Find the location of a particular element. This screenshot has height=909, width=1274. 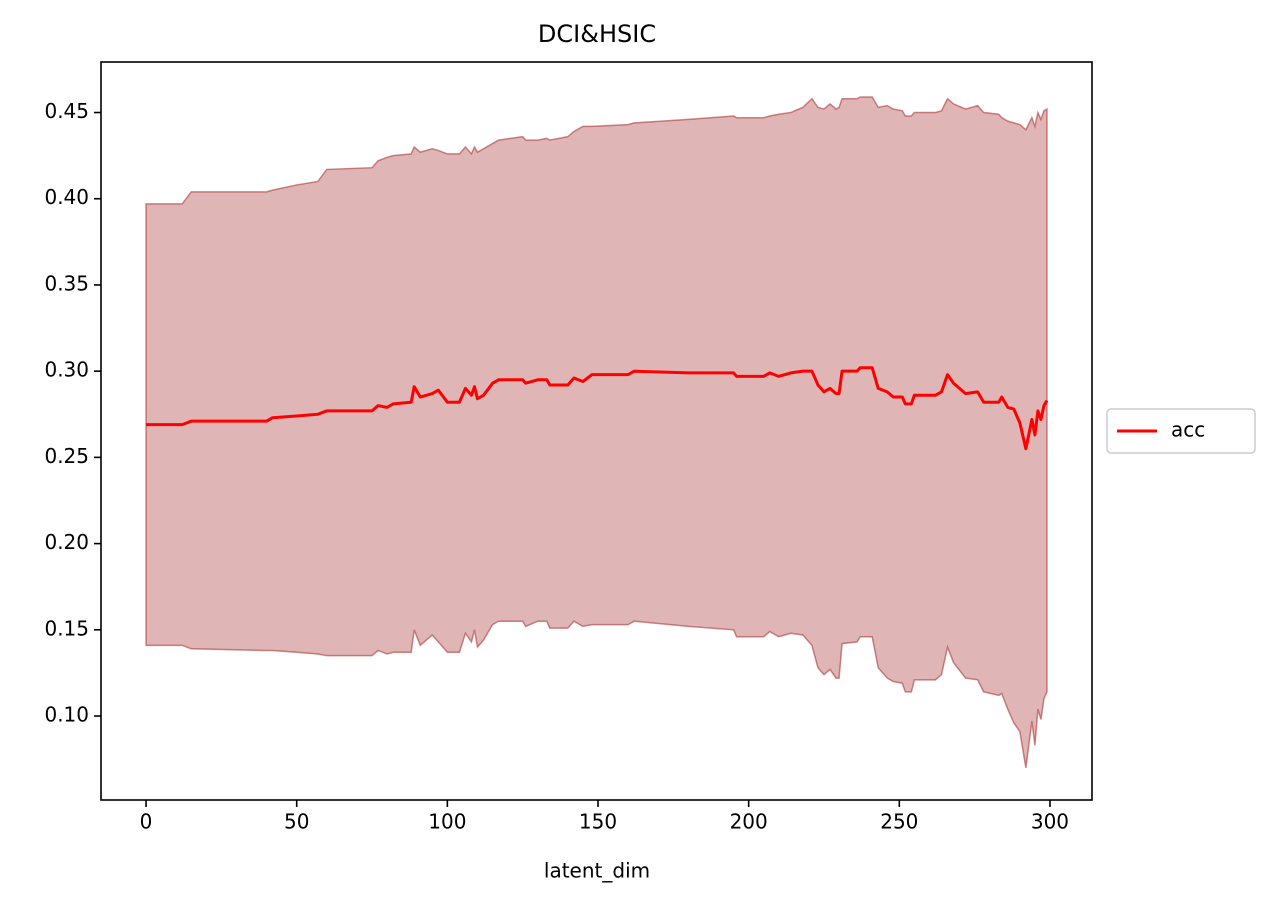

y-tick-label: 0.45 is located at coordinates (66, 111).